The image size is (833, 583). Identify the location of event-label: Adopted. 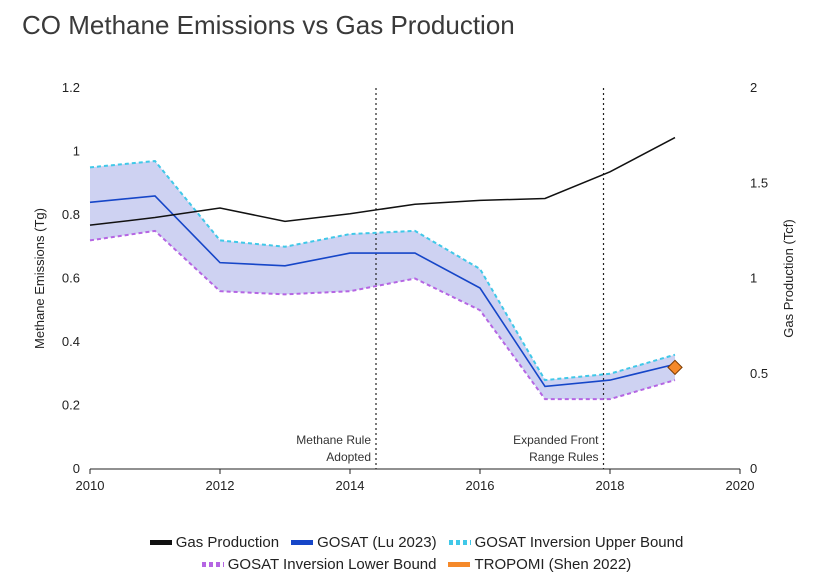
(348, 457).